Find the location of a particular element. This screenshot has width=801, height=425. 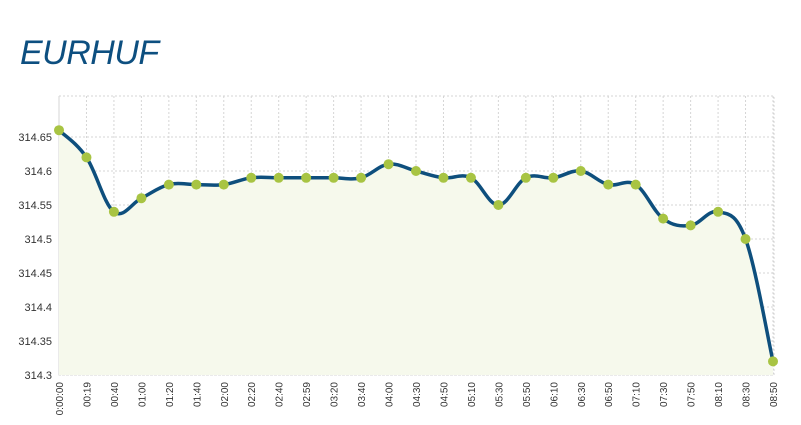

chart-title: EURHUF is located at coordinates (89, 53).